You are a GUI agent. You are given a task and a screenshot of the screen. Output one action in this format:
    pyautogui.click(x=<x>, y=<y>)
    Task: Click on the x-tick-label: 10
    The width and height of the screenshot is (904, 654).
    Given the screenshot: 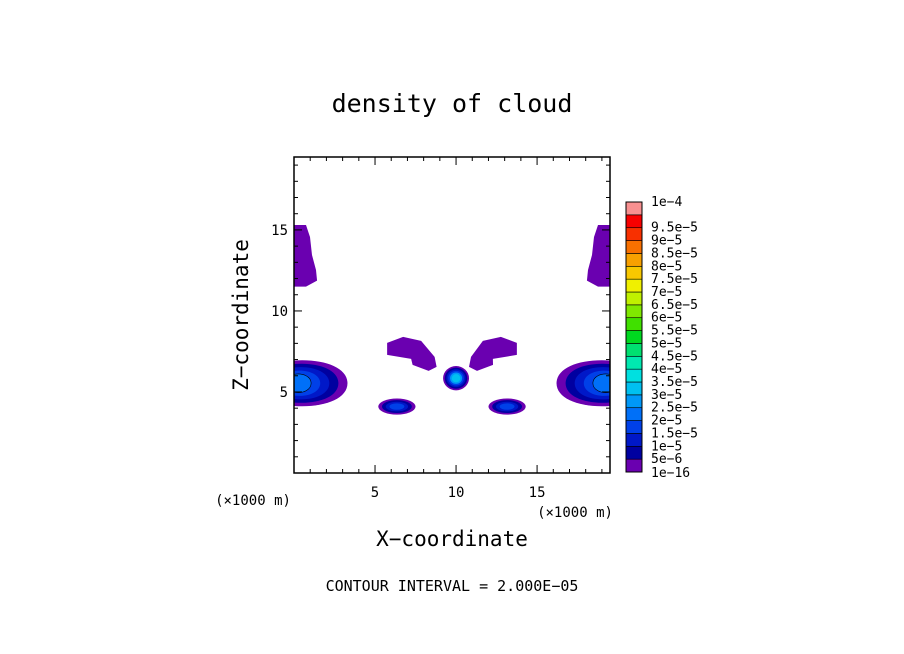 What is the action you would take?
    pyautogui.click(x=456, y=493)
    